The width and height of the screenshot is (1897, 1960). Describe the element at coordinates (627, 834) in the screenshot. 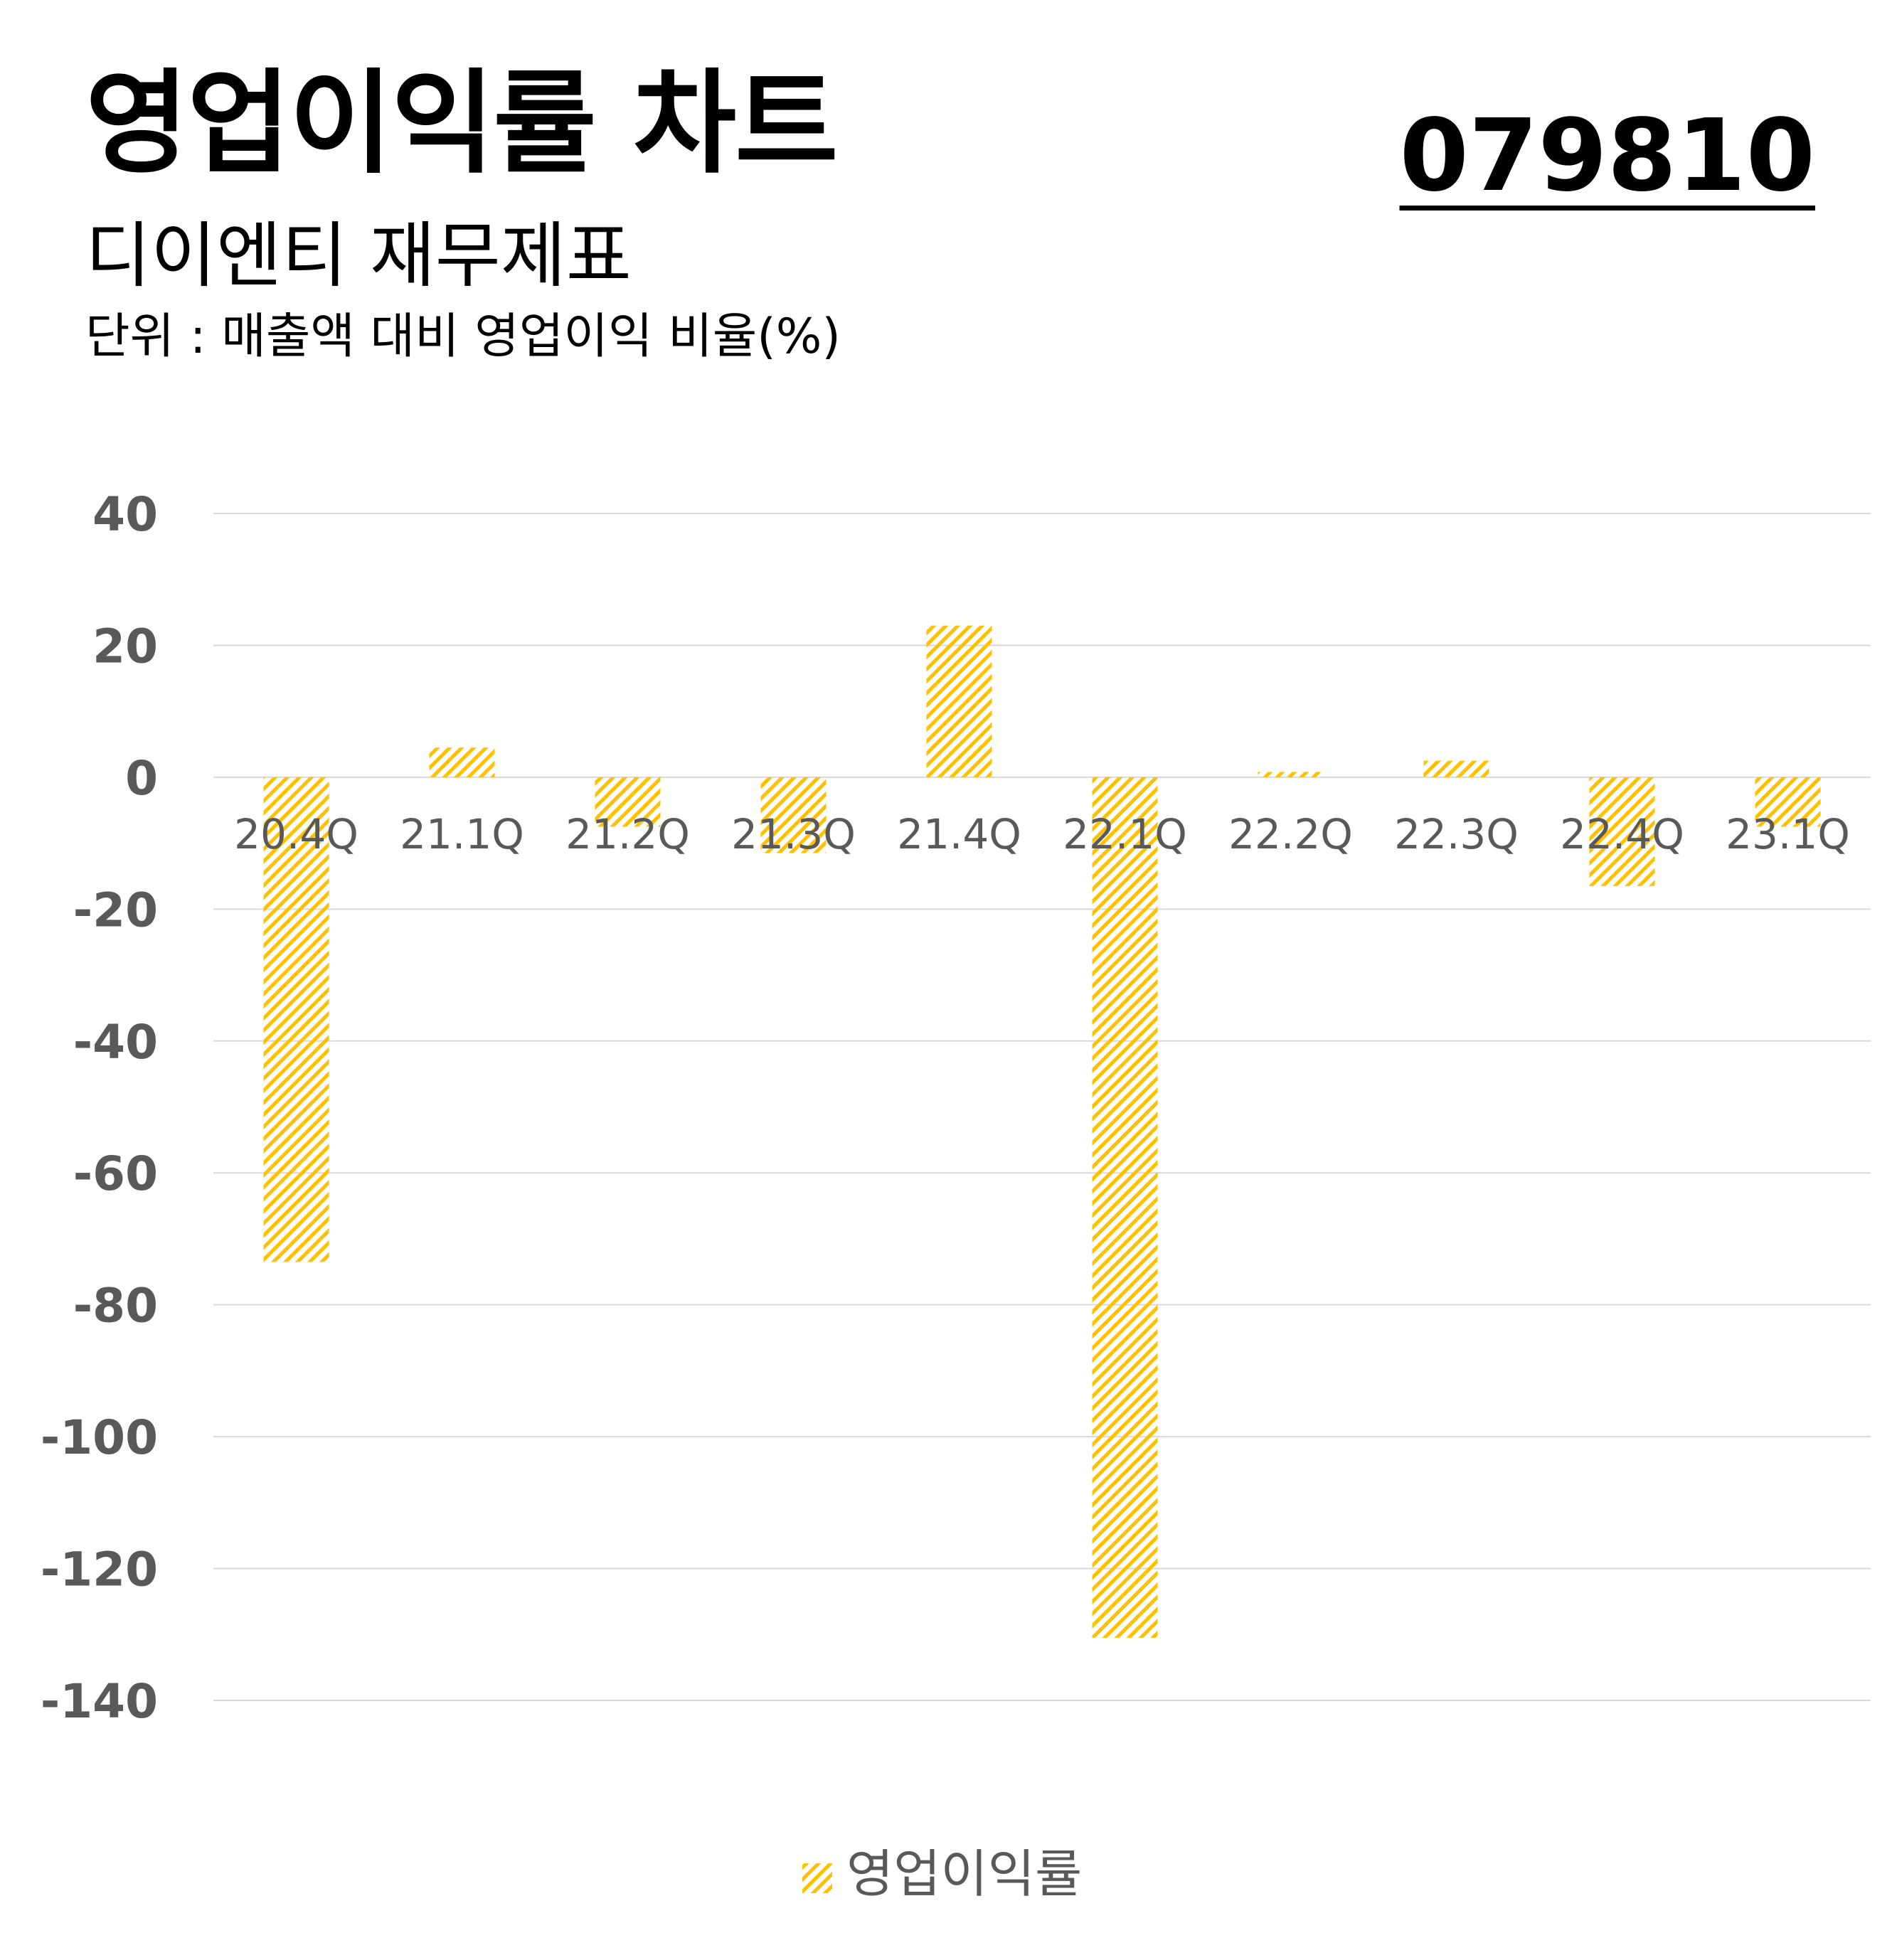

I see `x-tick-label: 21.2Q` at that location.